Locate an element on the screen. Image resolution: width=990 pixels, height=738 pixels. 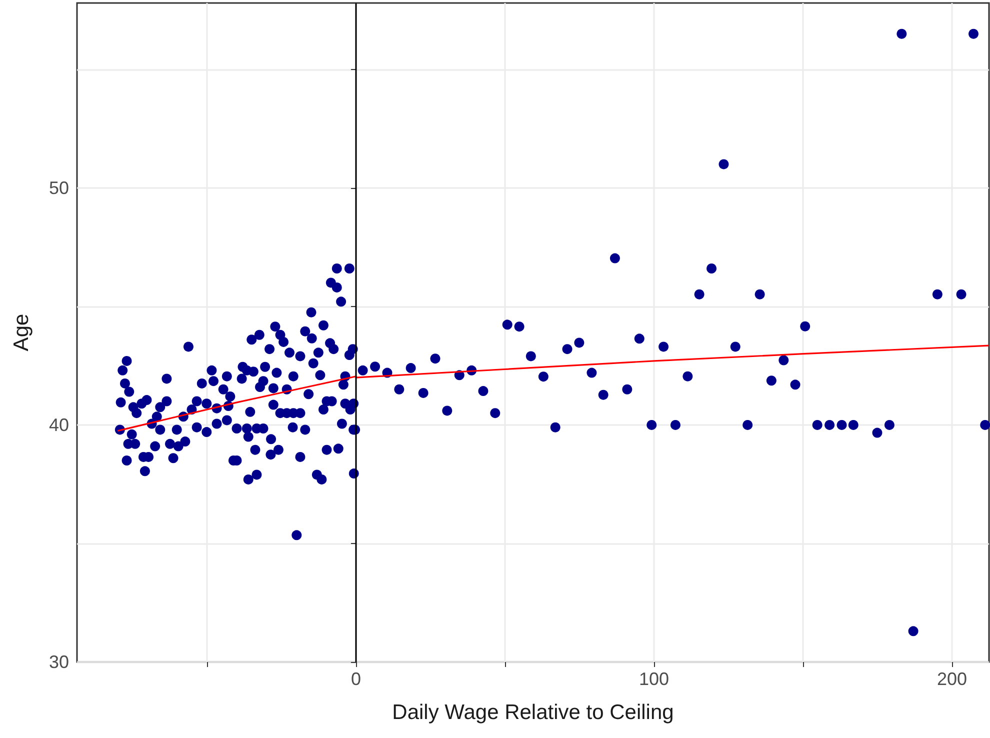
y-tick-label: 50 is located at coordinates (58, 188).